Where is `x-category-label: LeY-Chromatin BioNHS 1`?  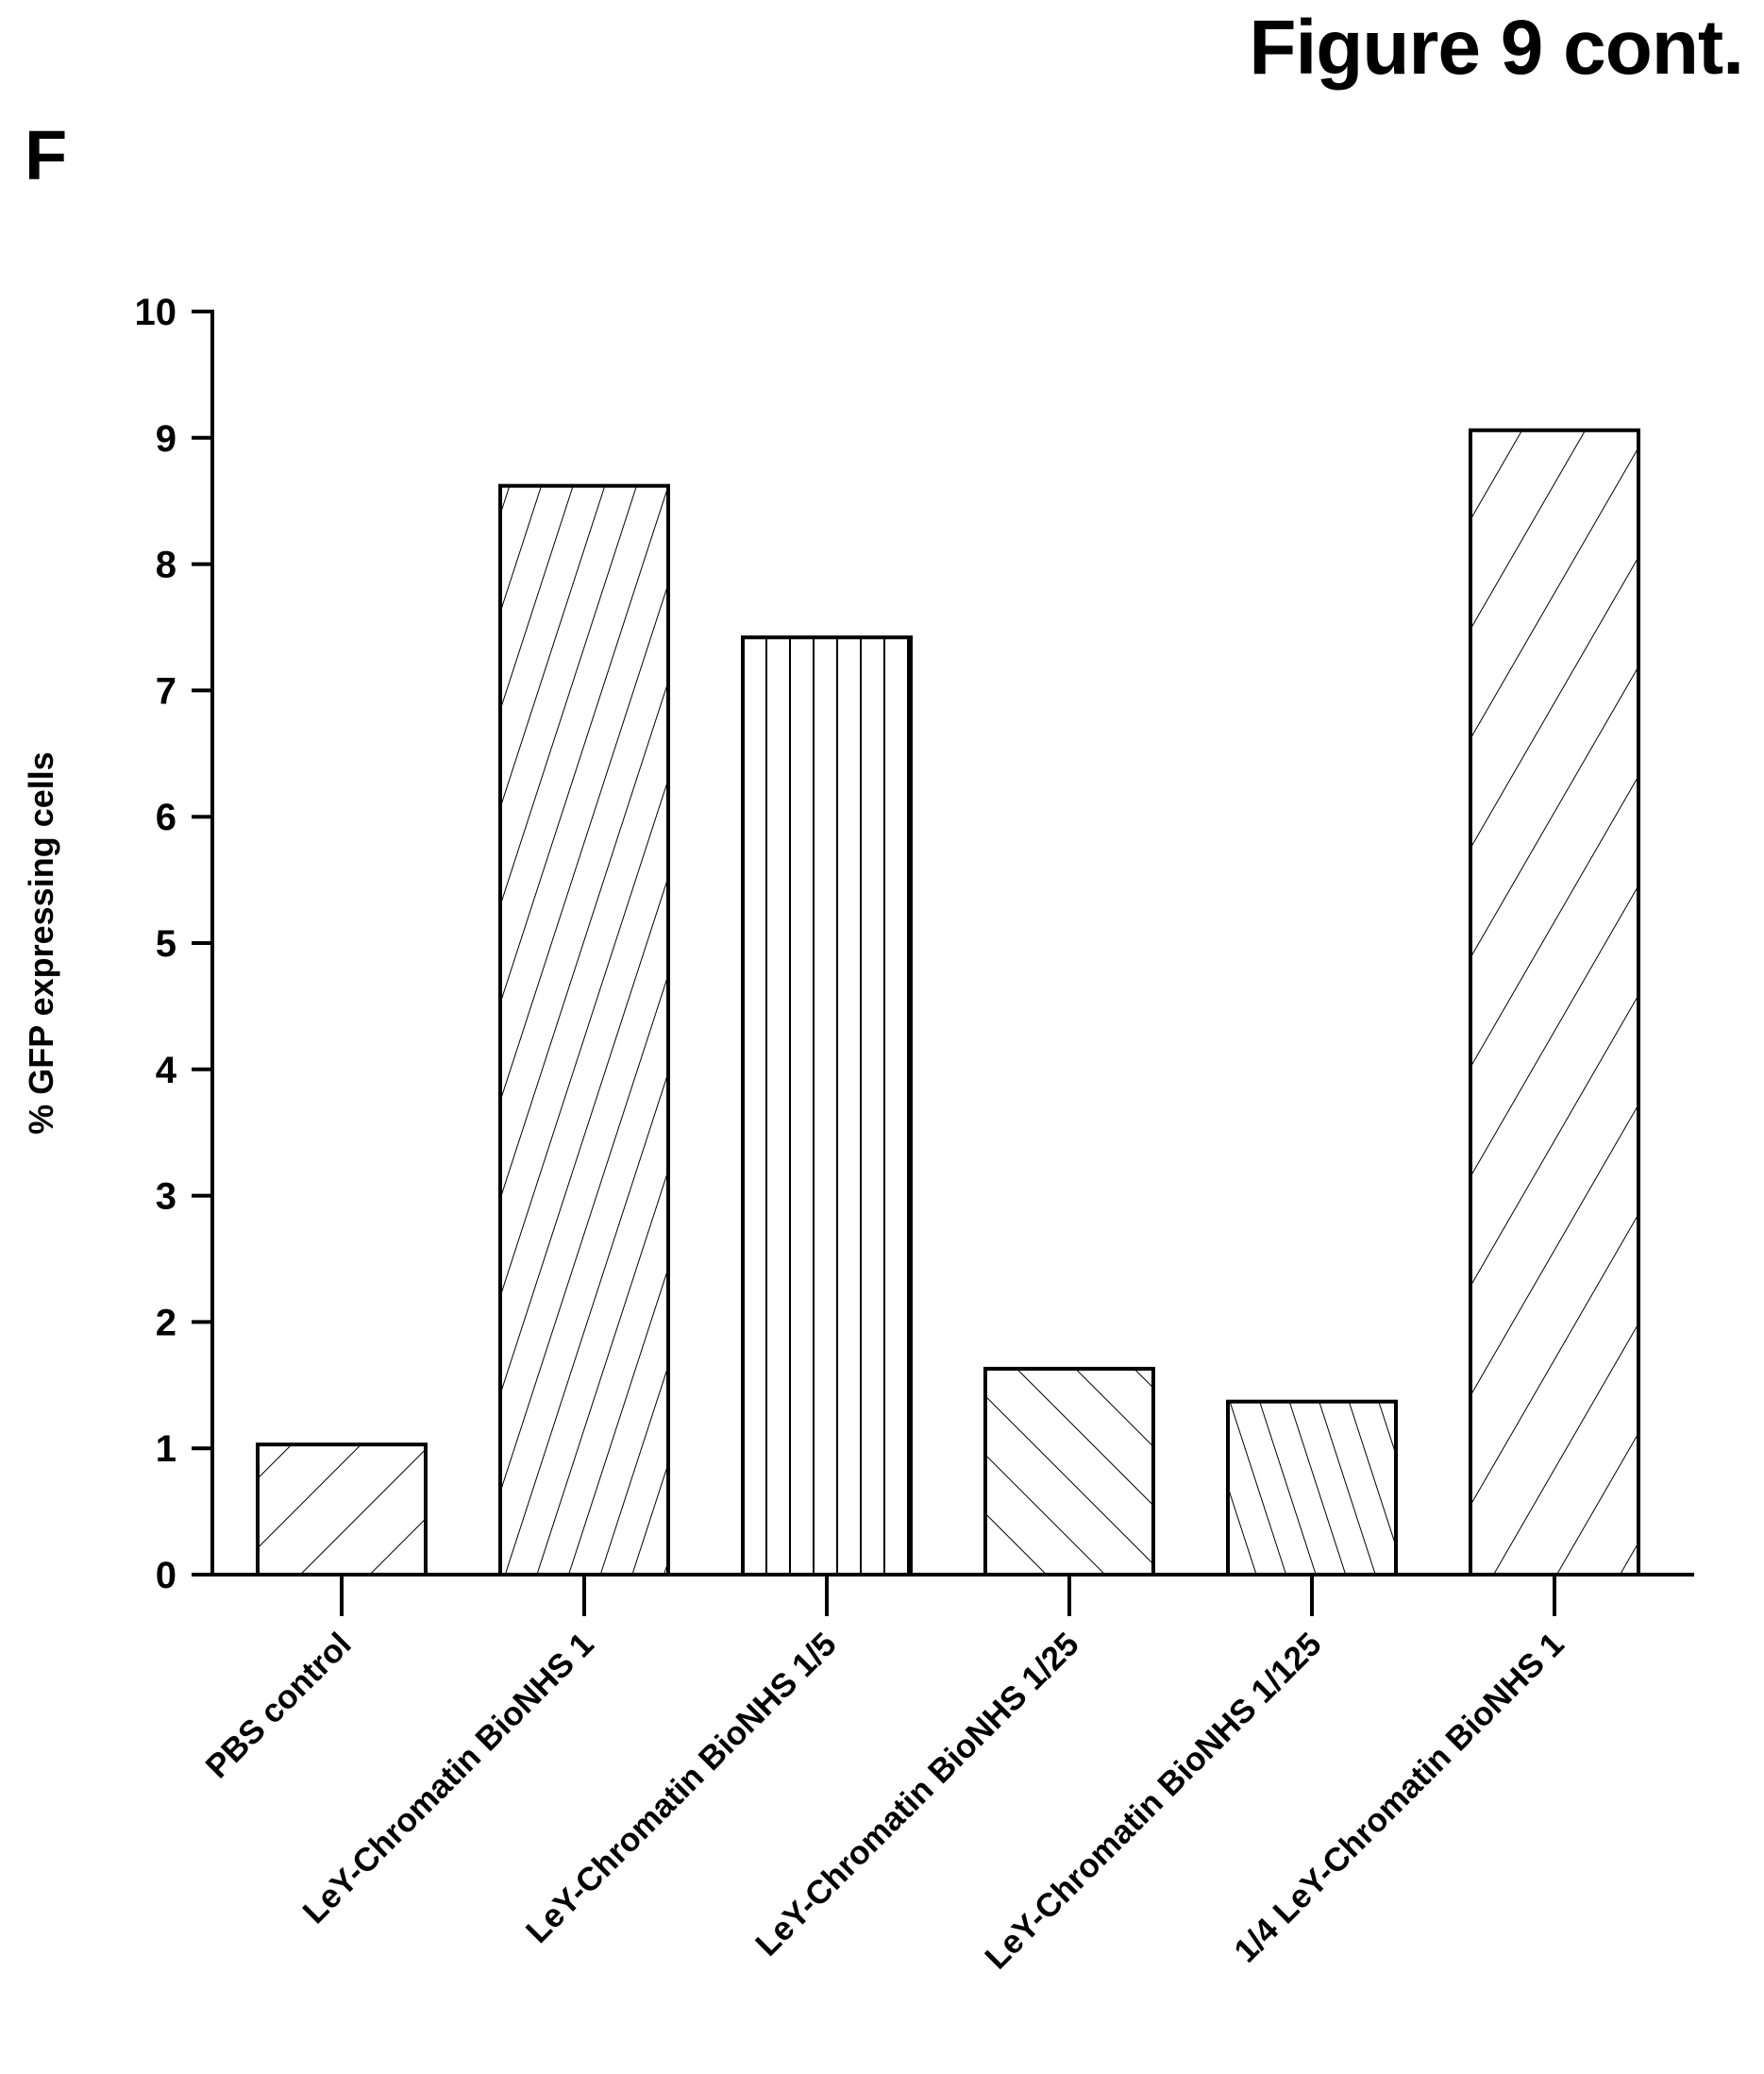 x-category-label: LeY-Chromatin BioNHS 1 is located at coordinates (447, 1778).